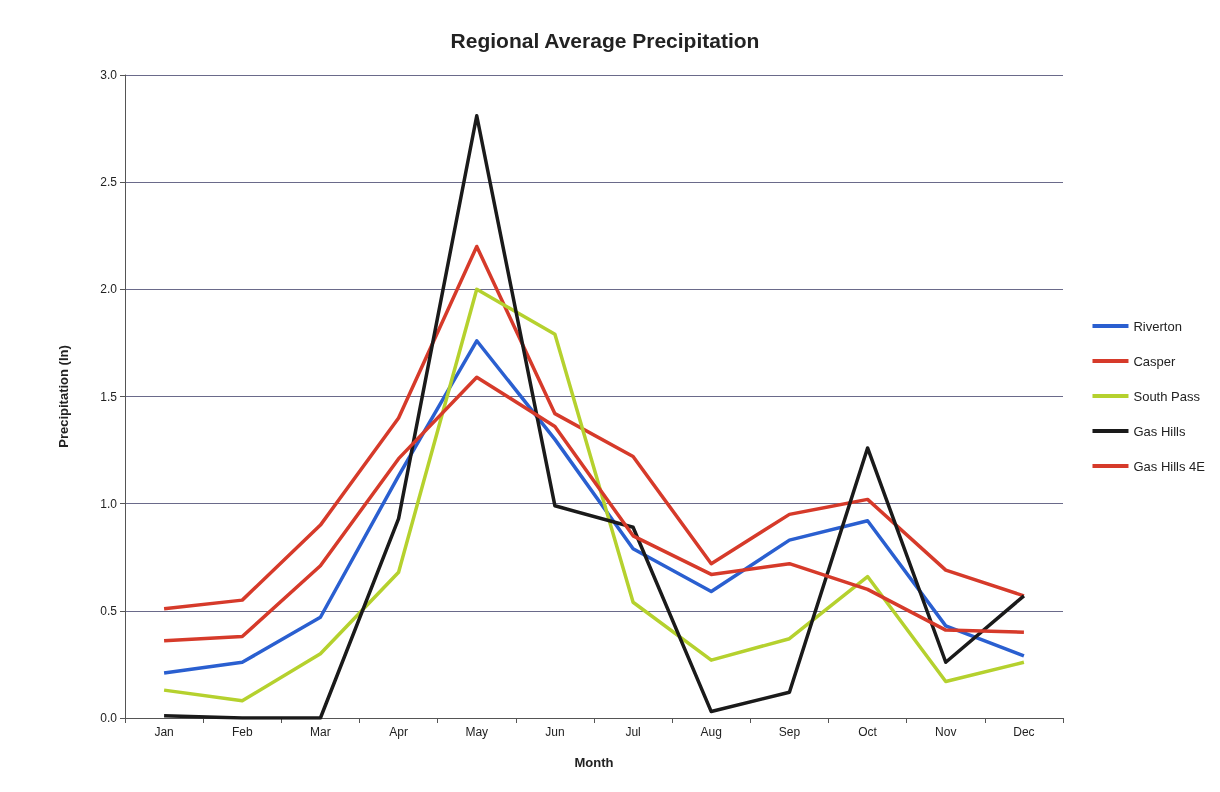 The image size is (1220, 792). What do you see at coordinates (109, 289) in the screenshot?
I see `y-tick-label: 2.0` at bounding box center [109, 289].